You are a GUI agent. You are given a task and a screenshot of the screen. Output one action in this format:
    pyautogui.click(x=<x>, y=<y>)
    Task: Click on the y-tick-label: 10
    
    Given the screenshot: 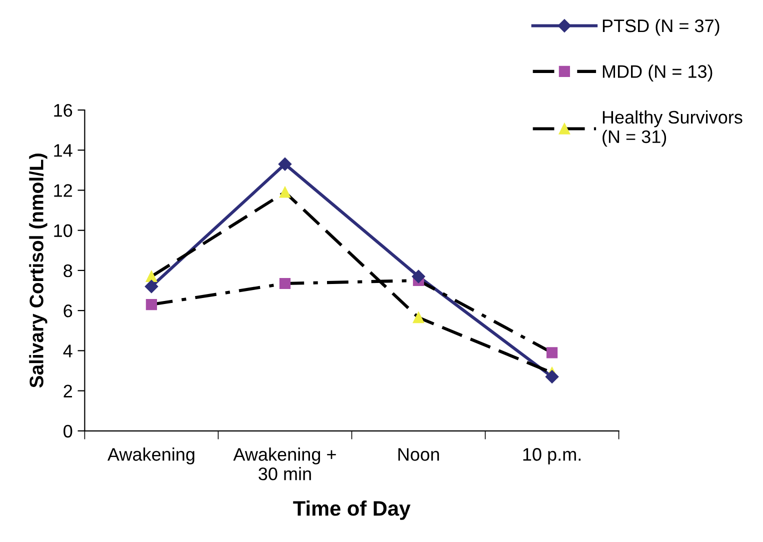 What is the action you would take?
    pyautogui.click(x=63, y=231)
    